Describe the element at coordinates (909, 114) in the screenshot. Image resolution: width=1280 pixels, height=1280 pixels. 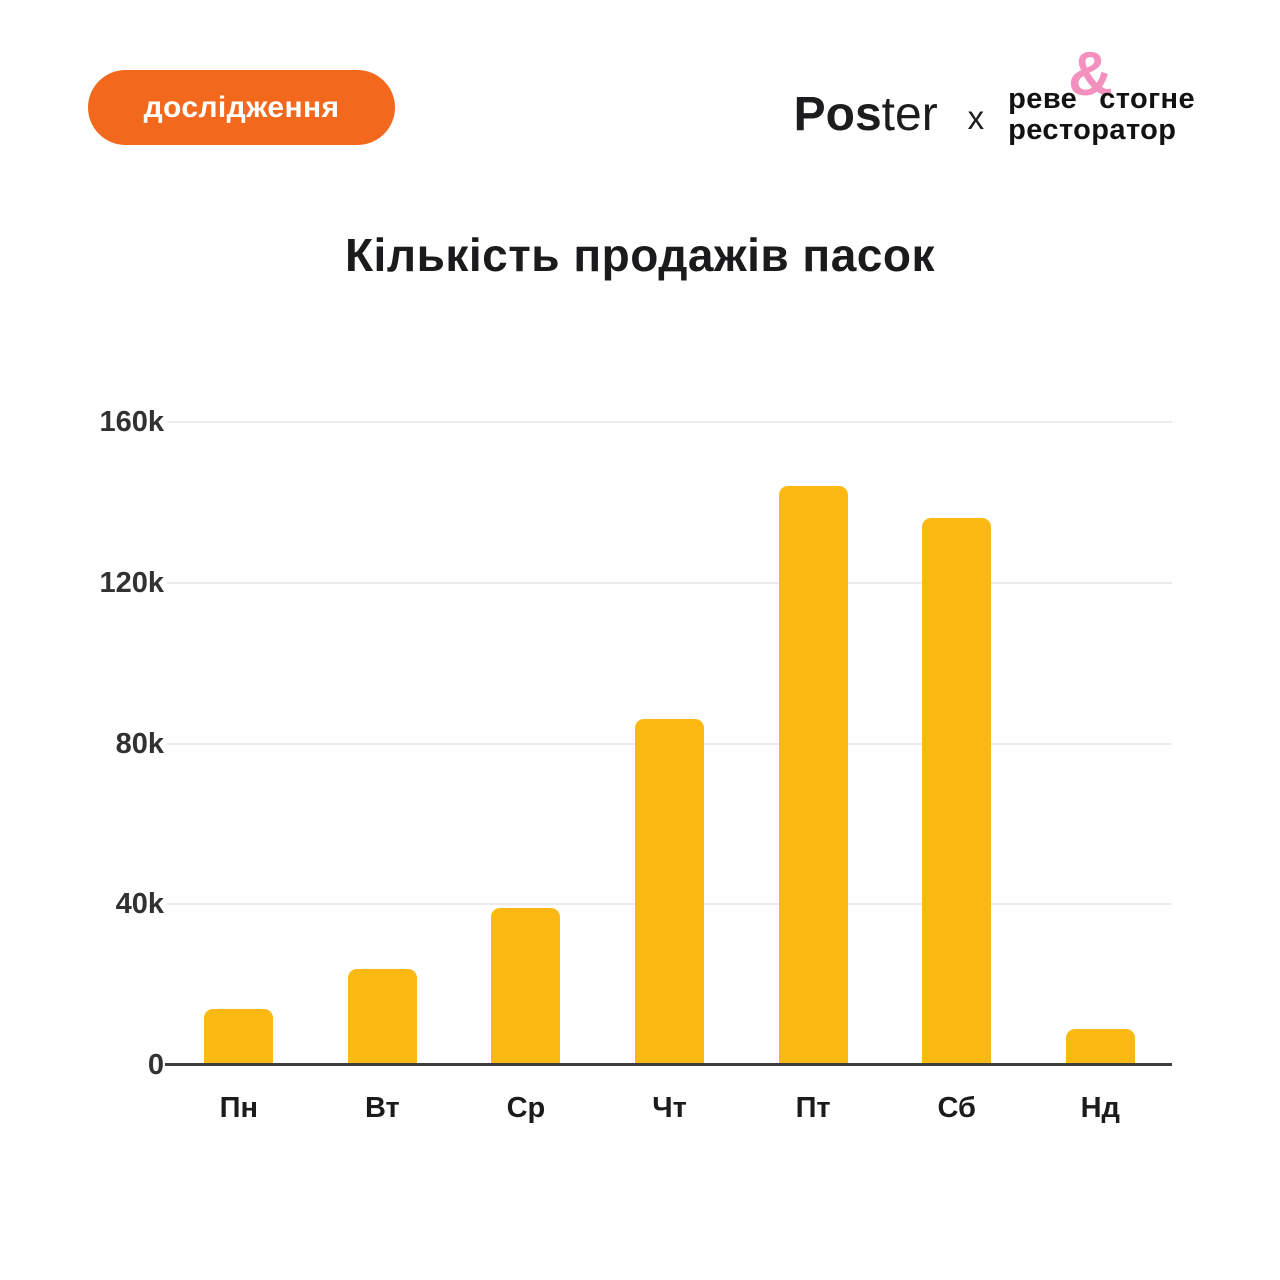
I see `poster-logo-light-part: ter` at that location.